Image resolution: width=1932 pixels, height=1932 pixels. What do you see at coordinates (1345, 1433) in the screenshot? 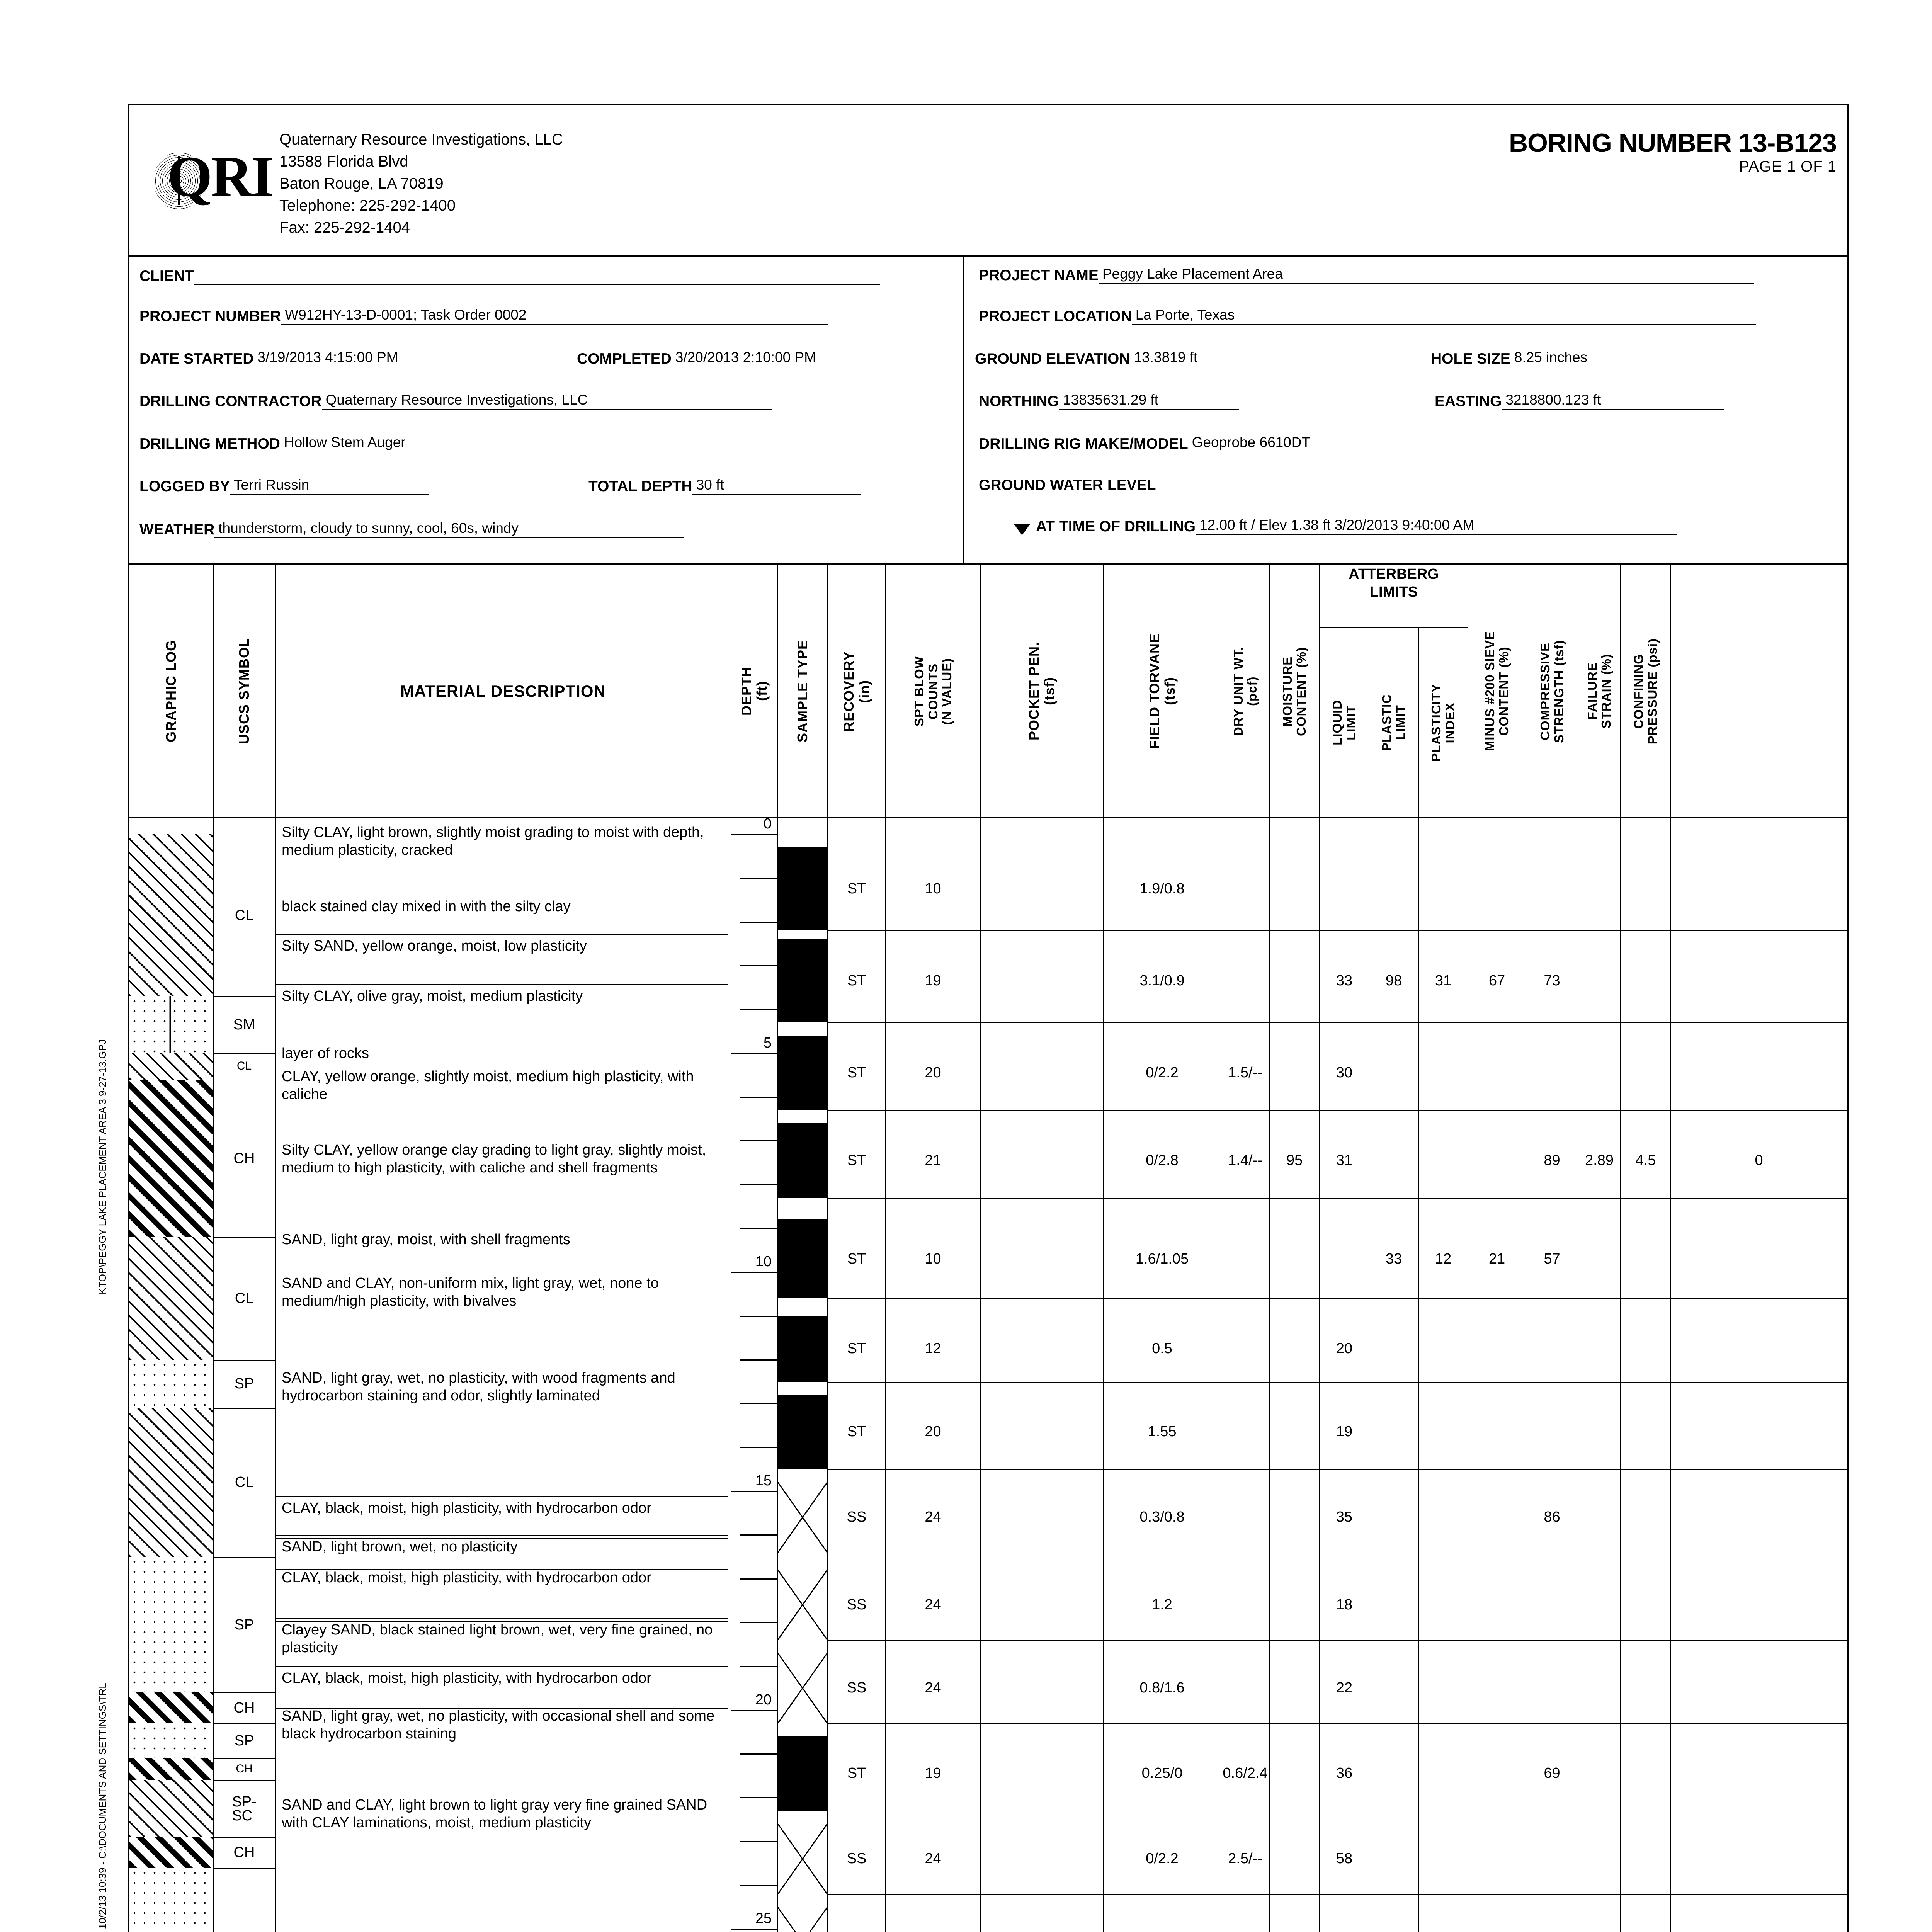
I see `moisture-cell: 19` at bounding box center [1345, 1433].